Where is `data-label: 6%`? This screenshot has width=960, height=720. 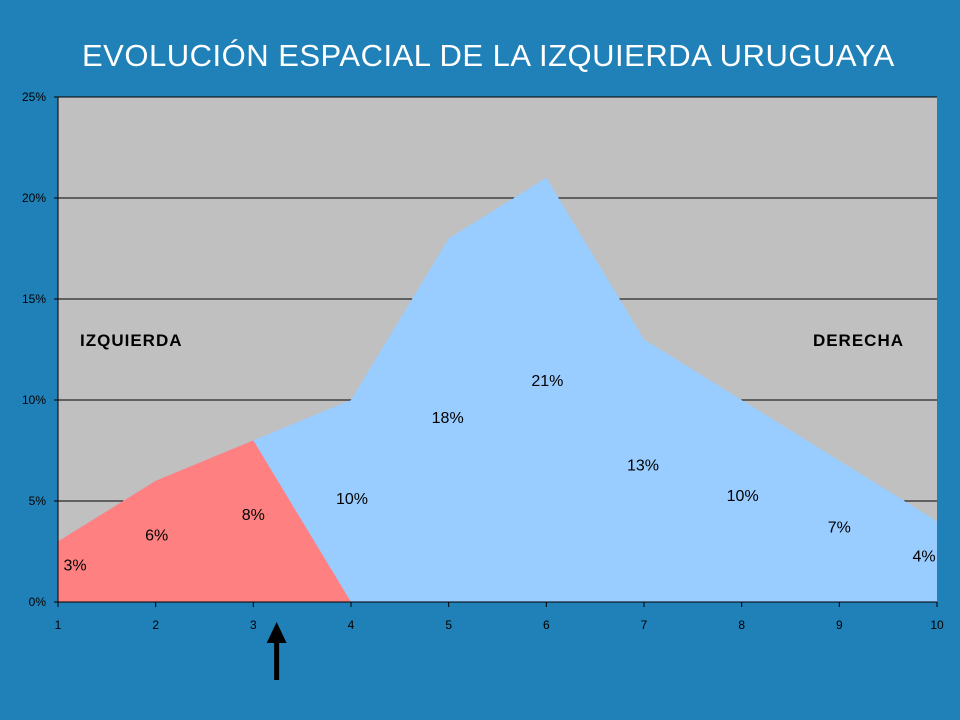 data-label: 6% is located at coordinates (156, 535).